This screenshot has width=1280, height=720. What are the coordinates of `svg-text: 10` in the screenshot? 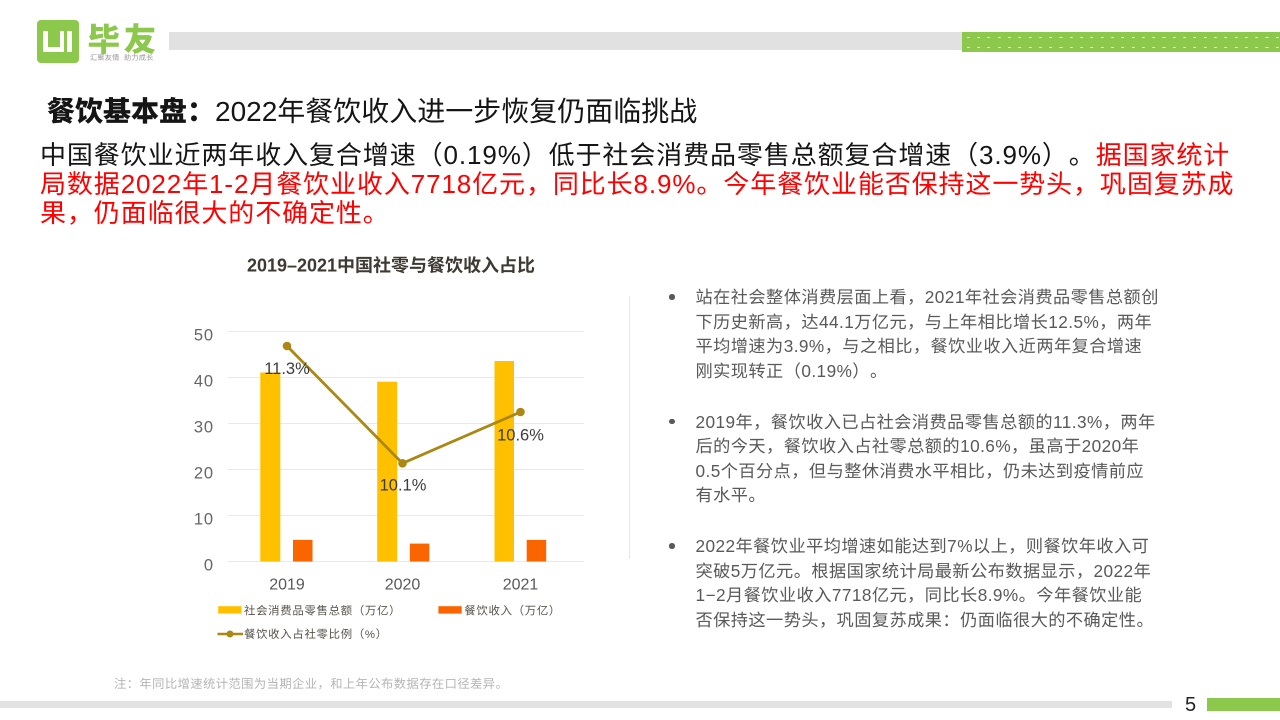 It's located at (204, 520).